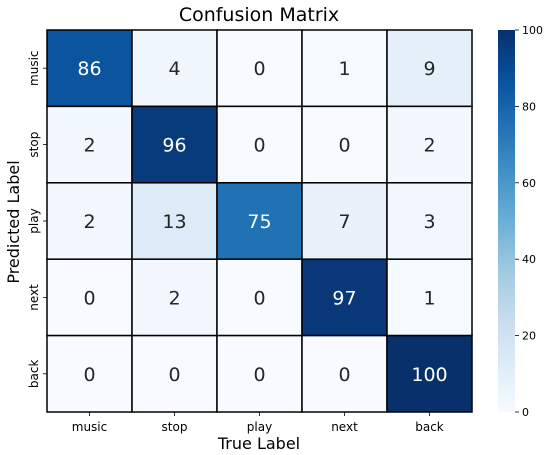  Describe the element at coordinates (429, 427) in the screenshot. I see `x-tick-label: back` at that location.